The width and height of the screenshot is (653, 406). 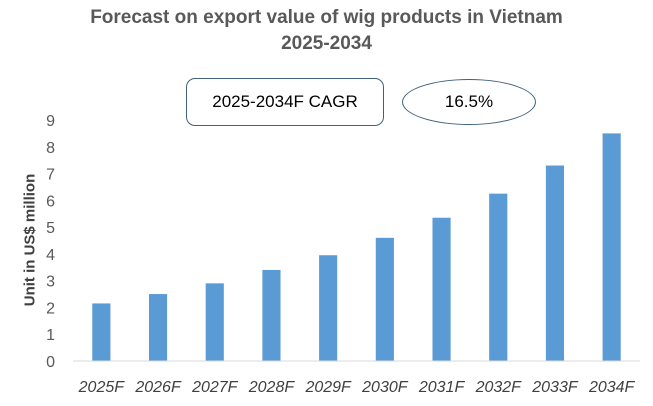 What do you see at coordinates (328, 308) in the screenshot?
I see `bar-2029F` at bounding box center [328, 308].